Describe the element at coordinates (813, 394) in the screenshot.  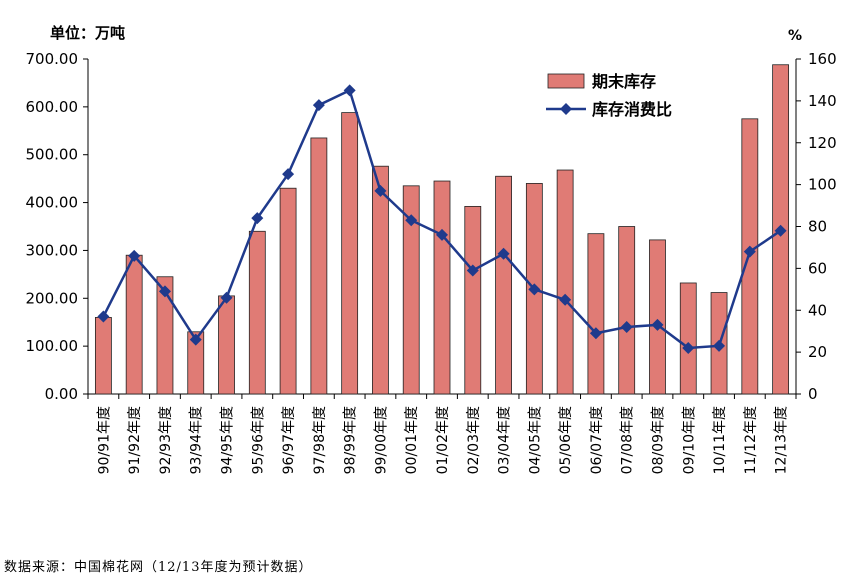
I see `right-y-tick-label: 0` at that location.